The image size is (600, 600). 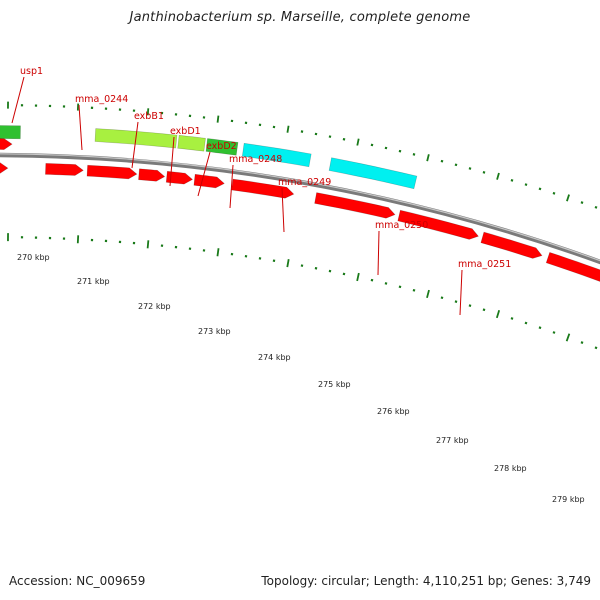 What do you see at coordinates (10, 132) in the screenshot?
I see `gene-block-usp1` at bounding box center [10, 132].